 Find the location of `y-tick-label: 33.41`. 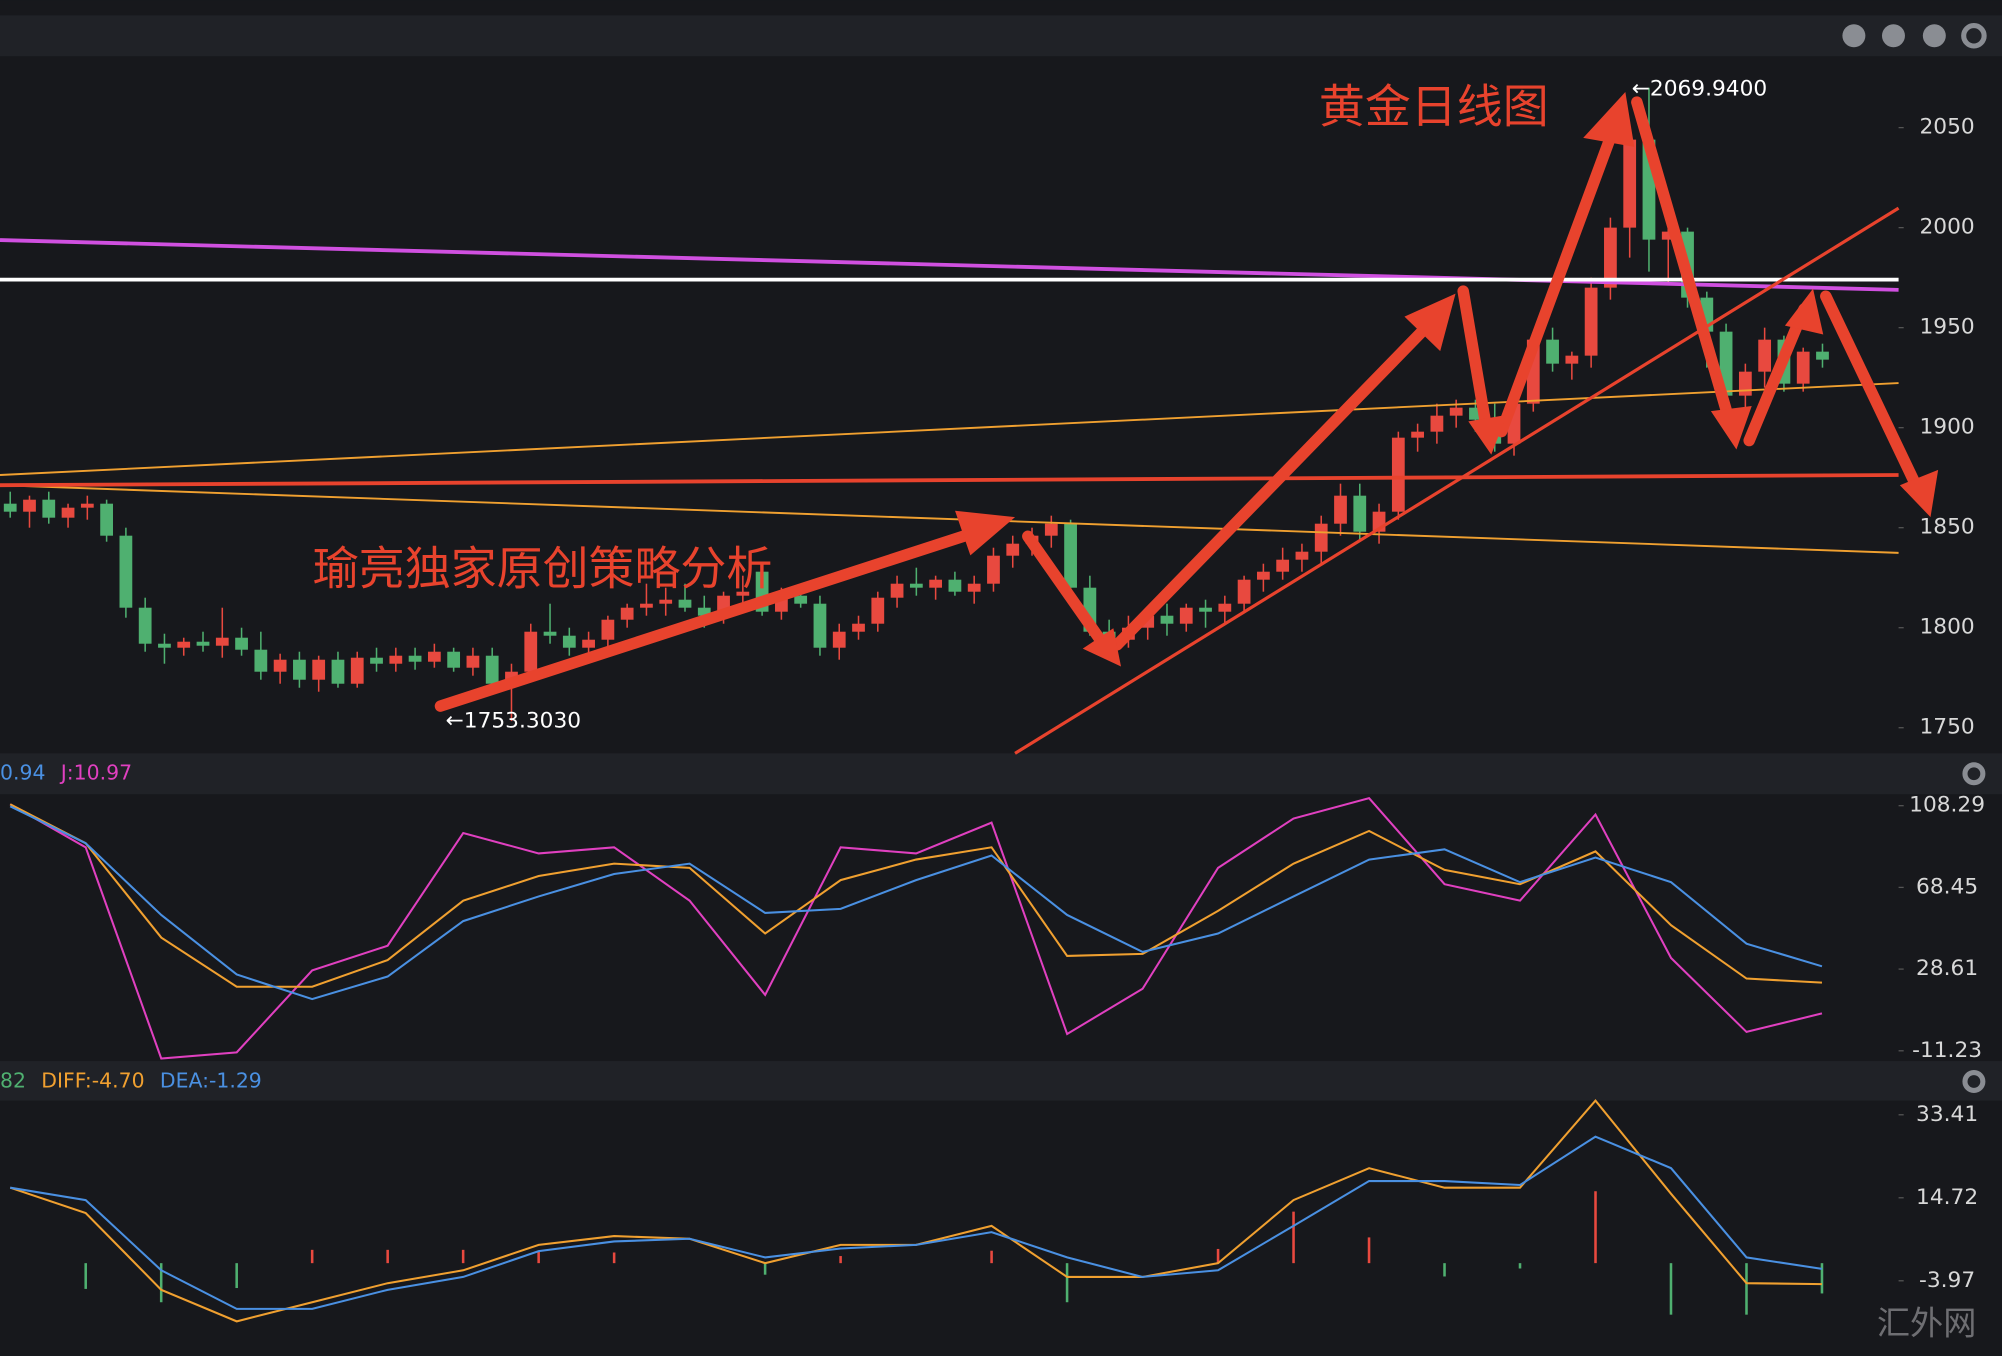

y-tick-label: 33.41 is located at coordinates (1947, 1114).